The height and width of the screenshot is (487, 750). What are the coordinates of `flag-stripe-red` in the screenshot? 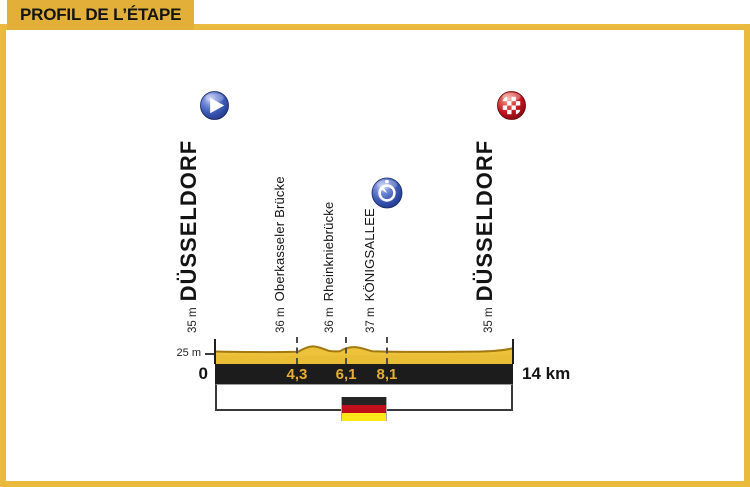 It's located at (364, 409).